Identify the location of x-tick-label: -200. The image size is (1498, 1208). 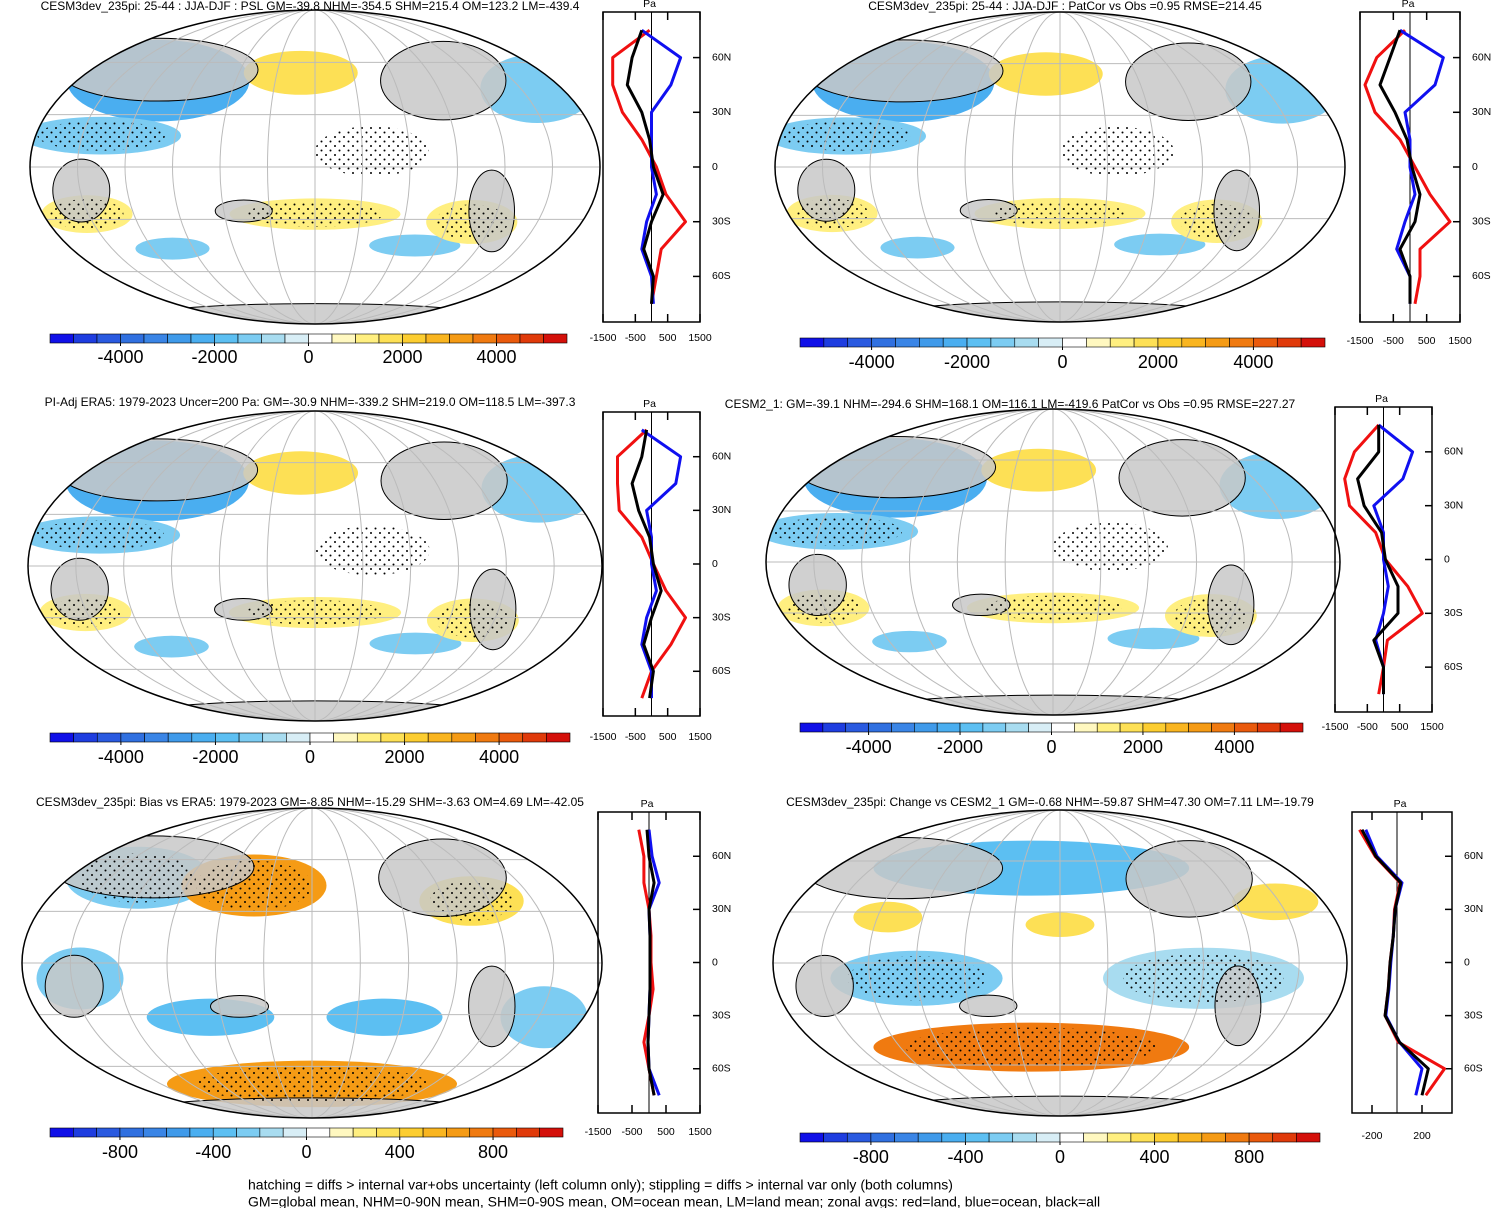
(1371, 1136).